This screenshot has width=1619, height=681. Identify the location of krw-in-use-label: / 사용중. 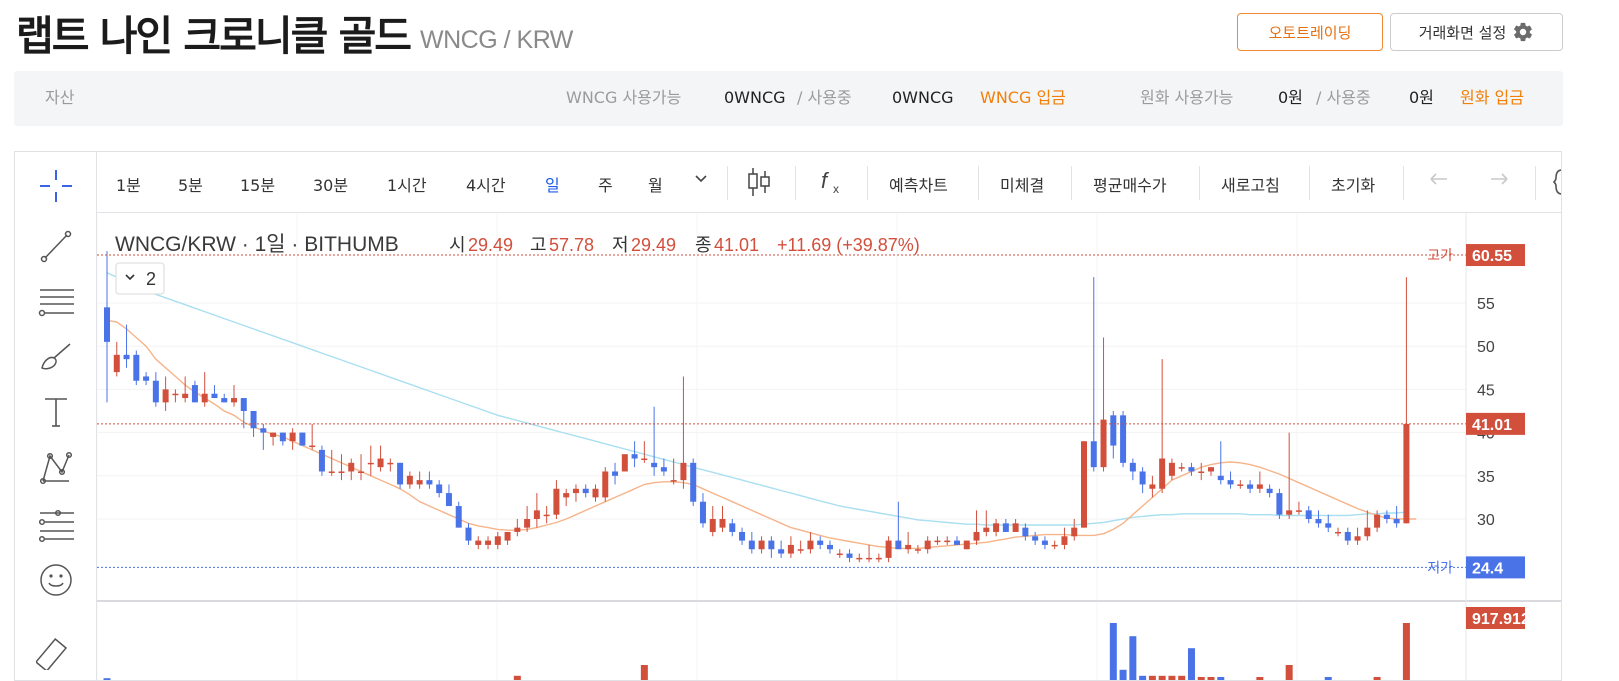
(1343, 97).